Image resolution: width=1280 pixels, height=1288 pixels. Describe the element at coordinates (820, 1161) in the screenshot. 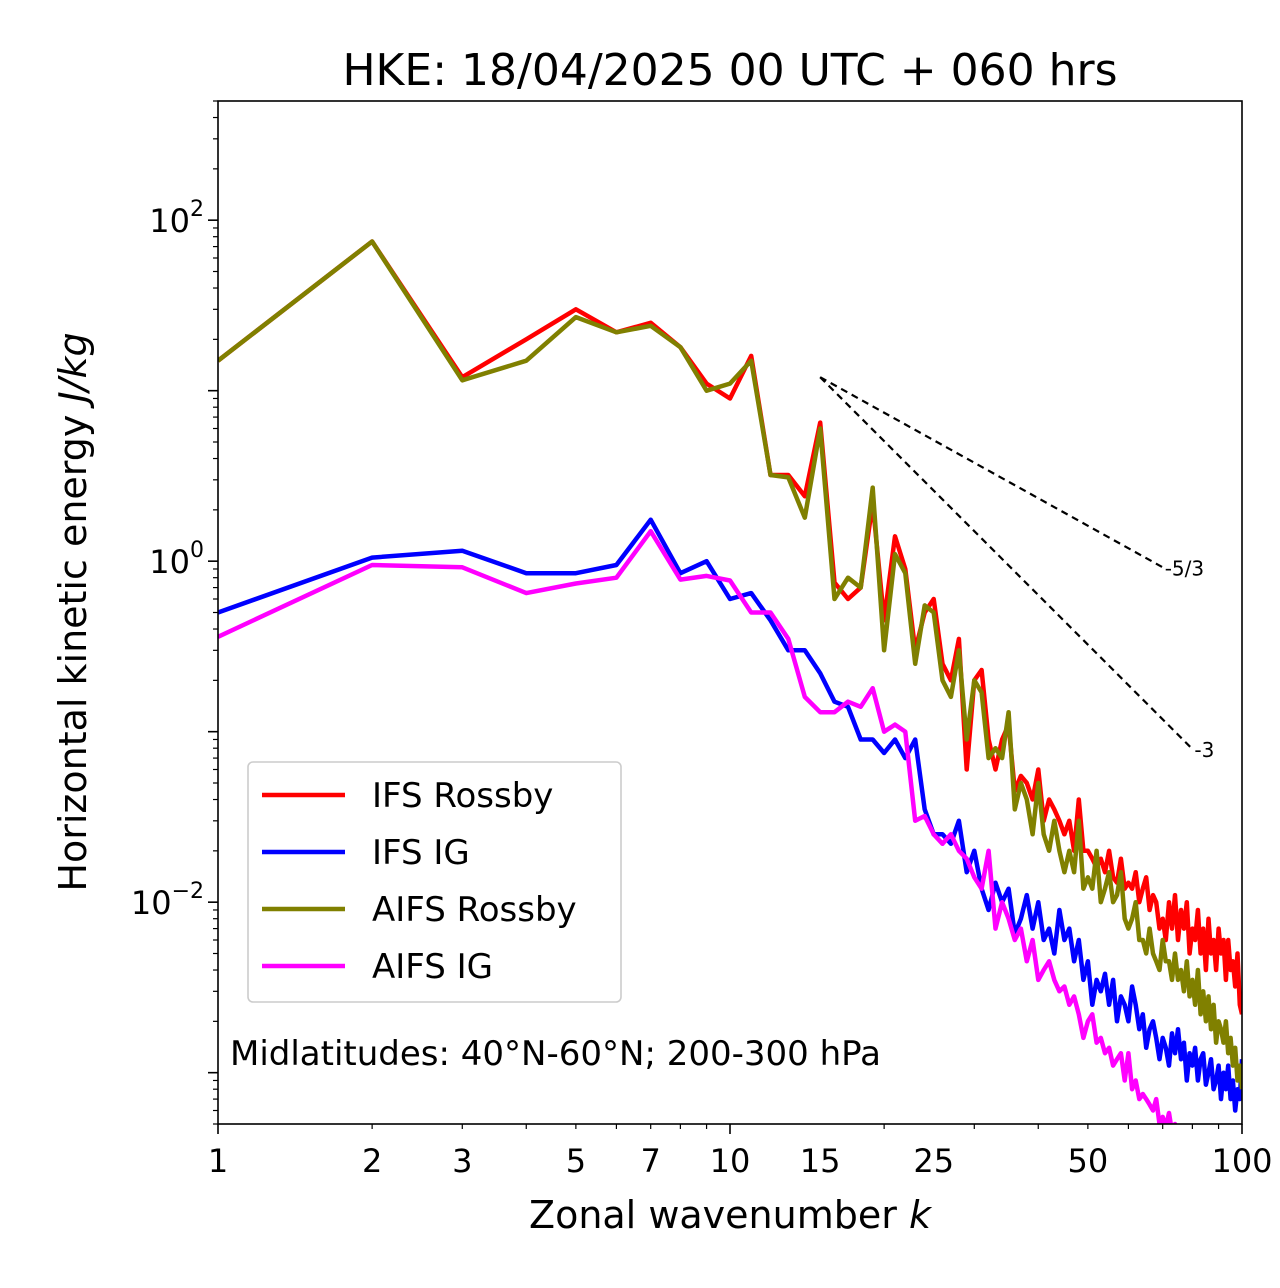

I see `x-tick-label: 15` at that location.